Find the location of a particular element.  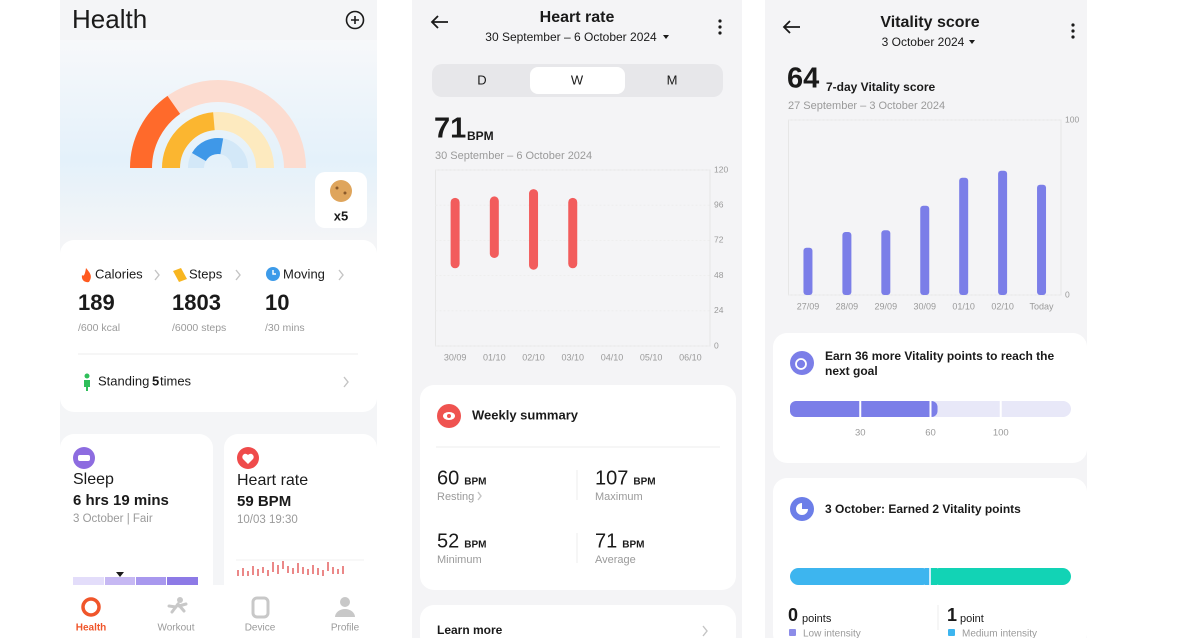

x-tick-label: 29/09 is located at coordinates (886, 306).